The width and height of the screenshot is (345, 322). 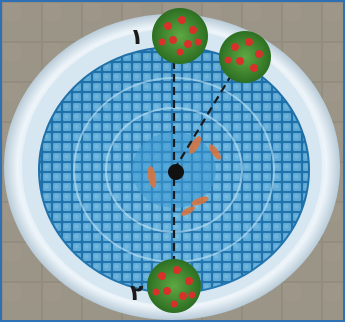 I want to click on point-2-label: ۲, so click(x=137, y=293).